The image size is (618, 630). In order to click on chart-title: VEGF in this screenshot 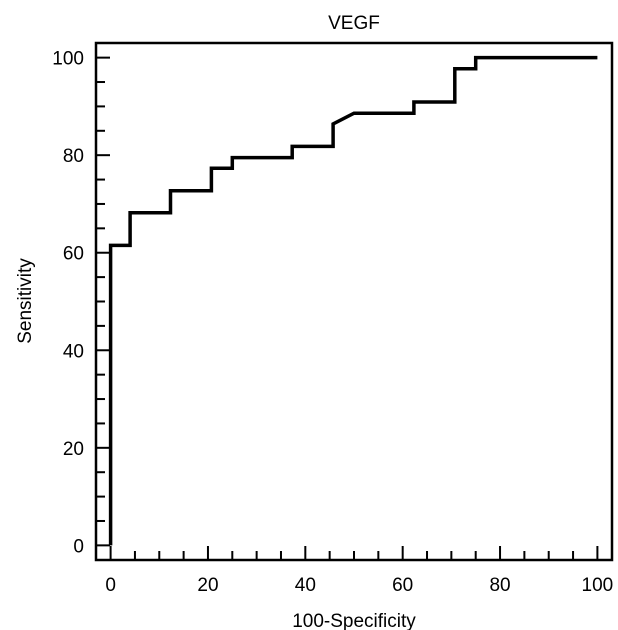, I will do `click(354, 23)`.